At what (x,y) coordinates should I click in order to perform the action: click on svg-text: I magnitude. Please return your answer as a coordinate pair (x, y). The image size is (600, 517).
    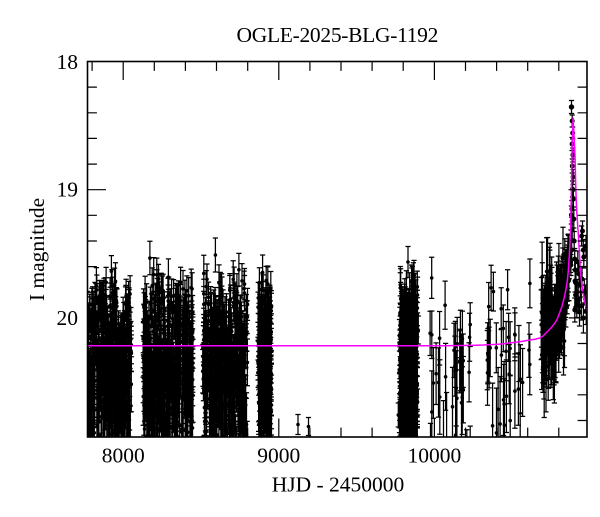
    Looking at the image, I should click on (37, 249).